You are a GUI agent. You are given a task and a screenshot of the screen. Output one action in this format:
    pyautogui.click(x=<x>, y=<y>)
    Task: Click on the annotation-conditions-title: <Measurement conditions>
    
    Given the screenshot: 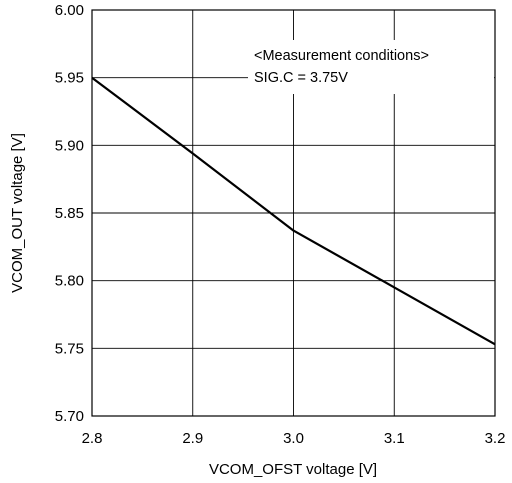 What is the action you would take?
    pyautogui.click(x=341, y=56)
    